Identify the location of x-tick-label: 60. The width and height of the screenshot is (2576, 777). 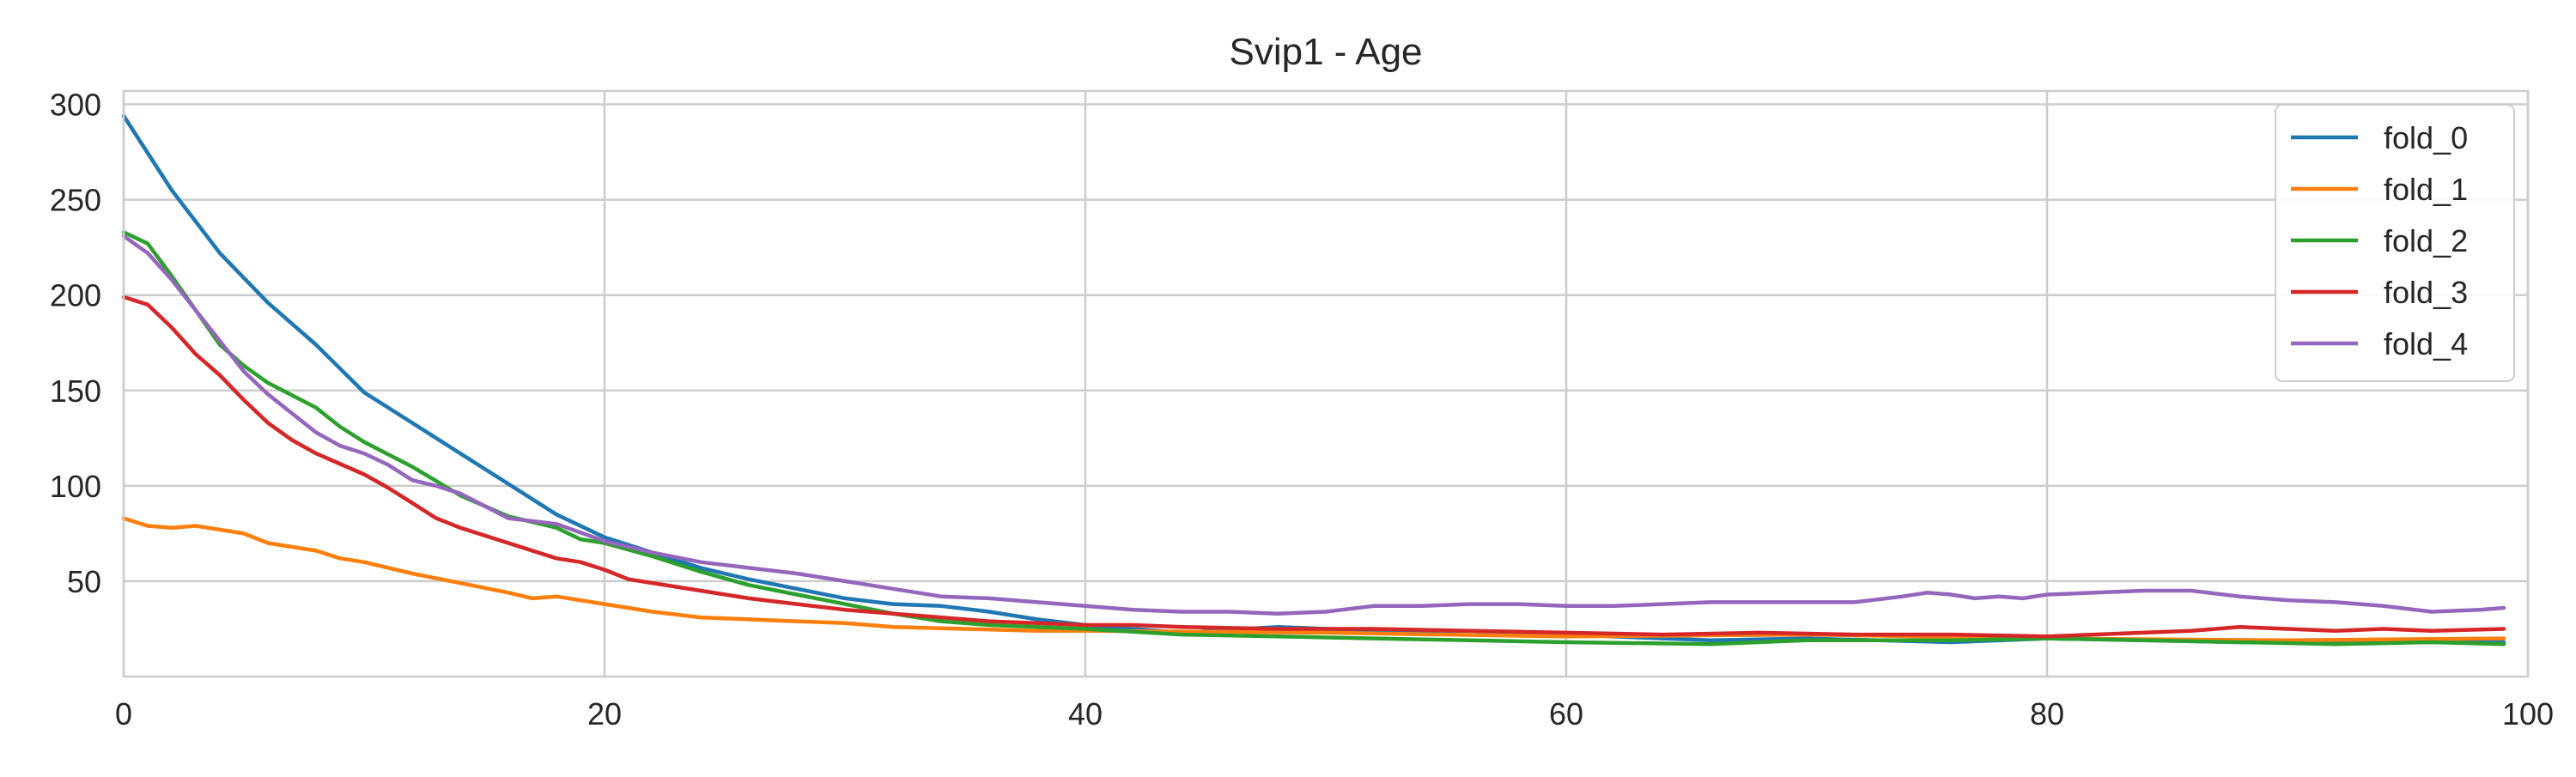
(1566, 713).